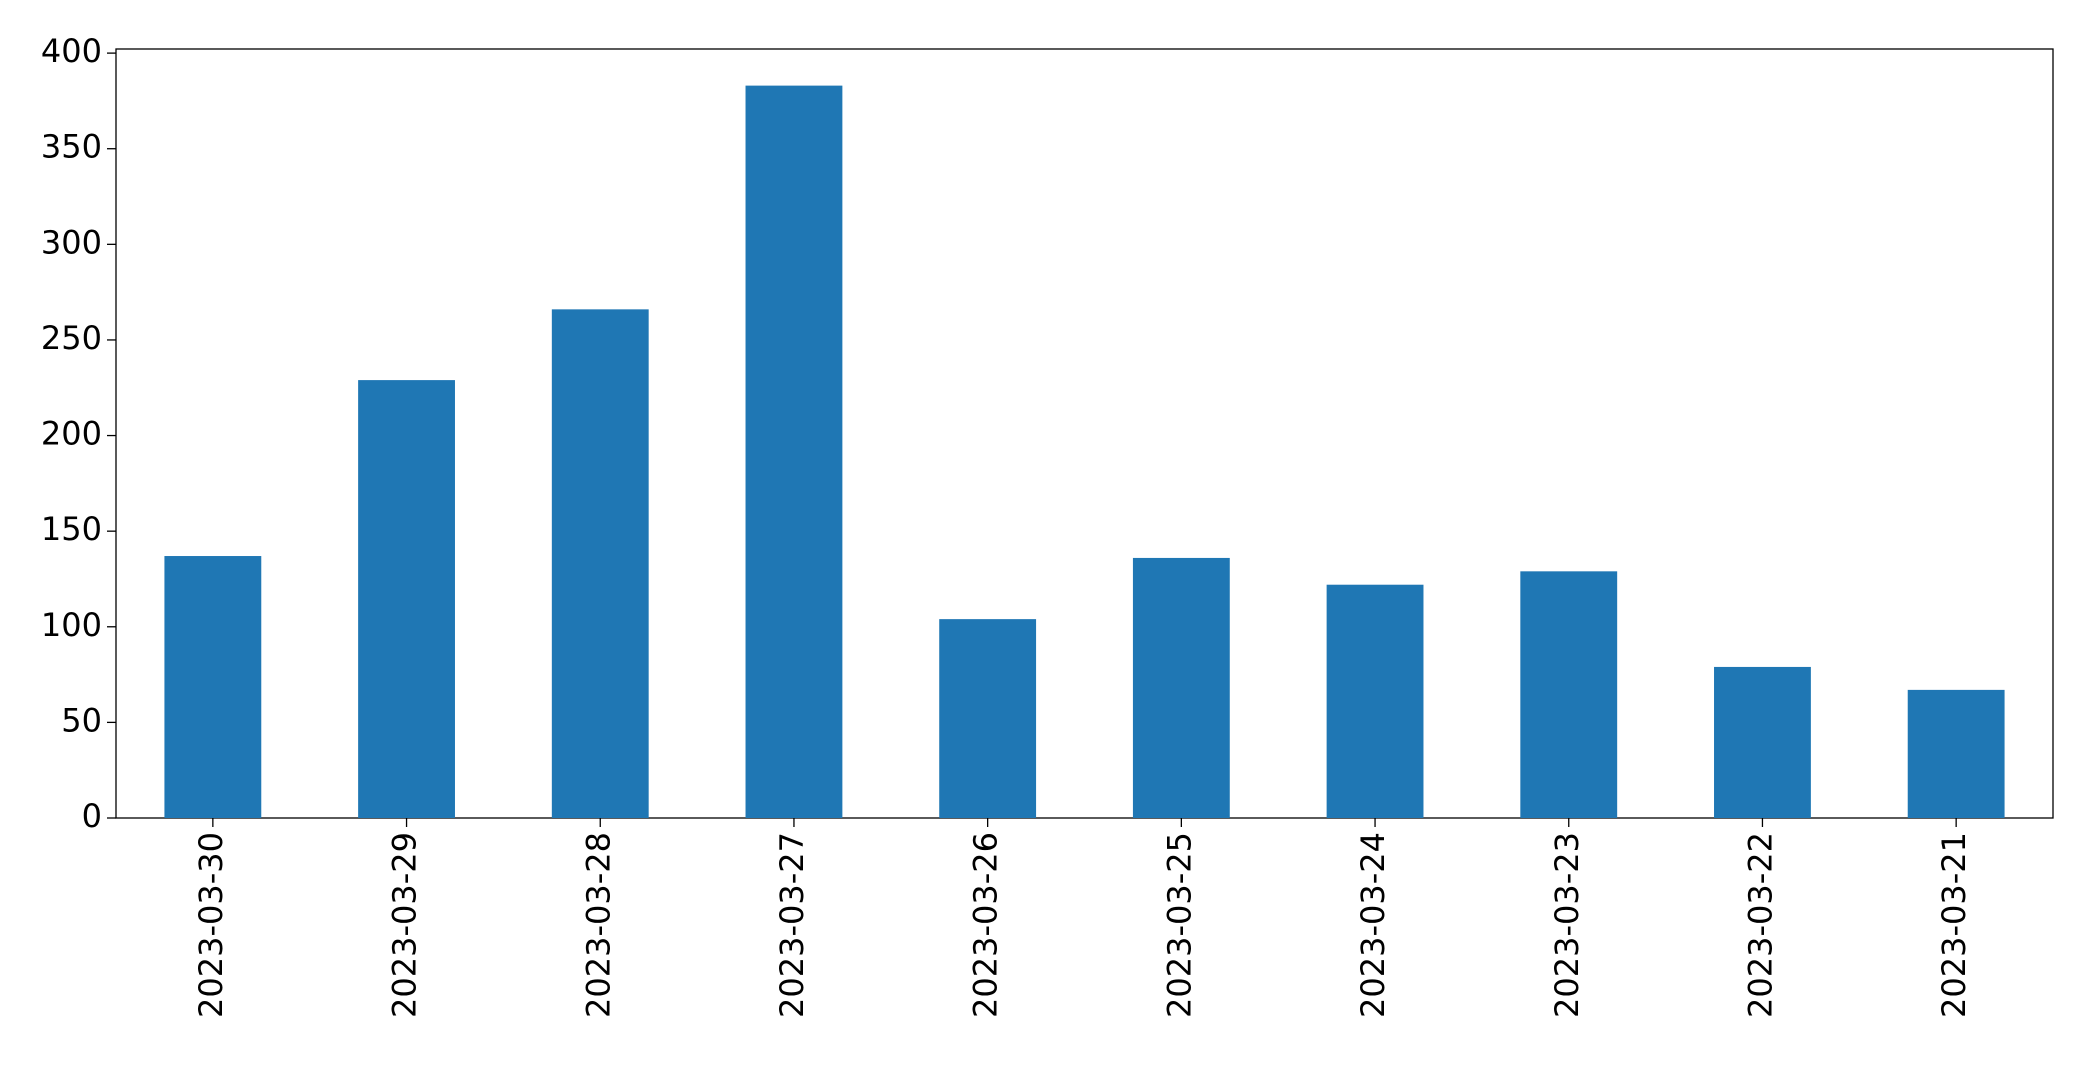  Describe the element at coordinates (71, 242) in the screenshot. I see `y-tick-label: 300` at that location.